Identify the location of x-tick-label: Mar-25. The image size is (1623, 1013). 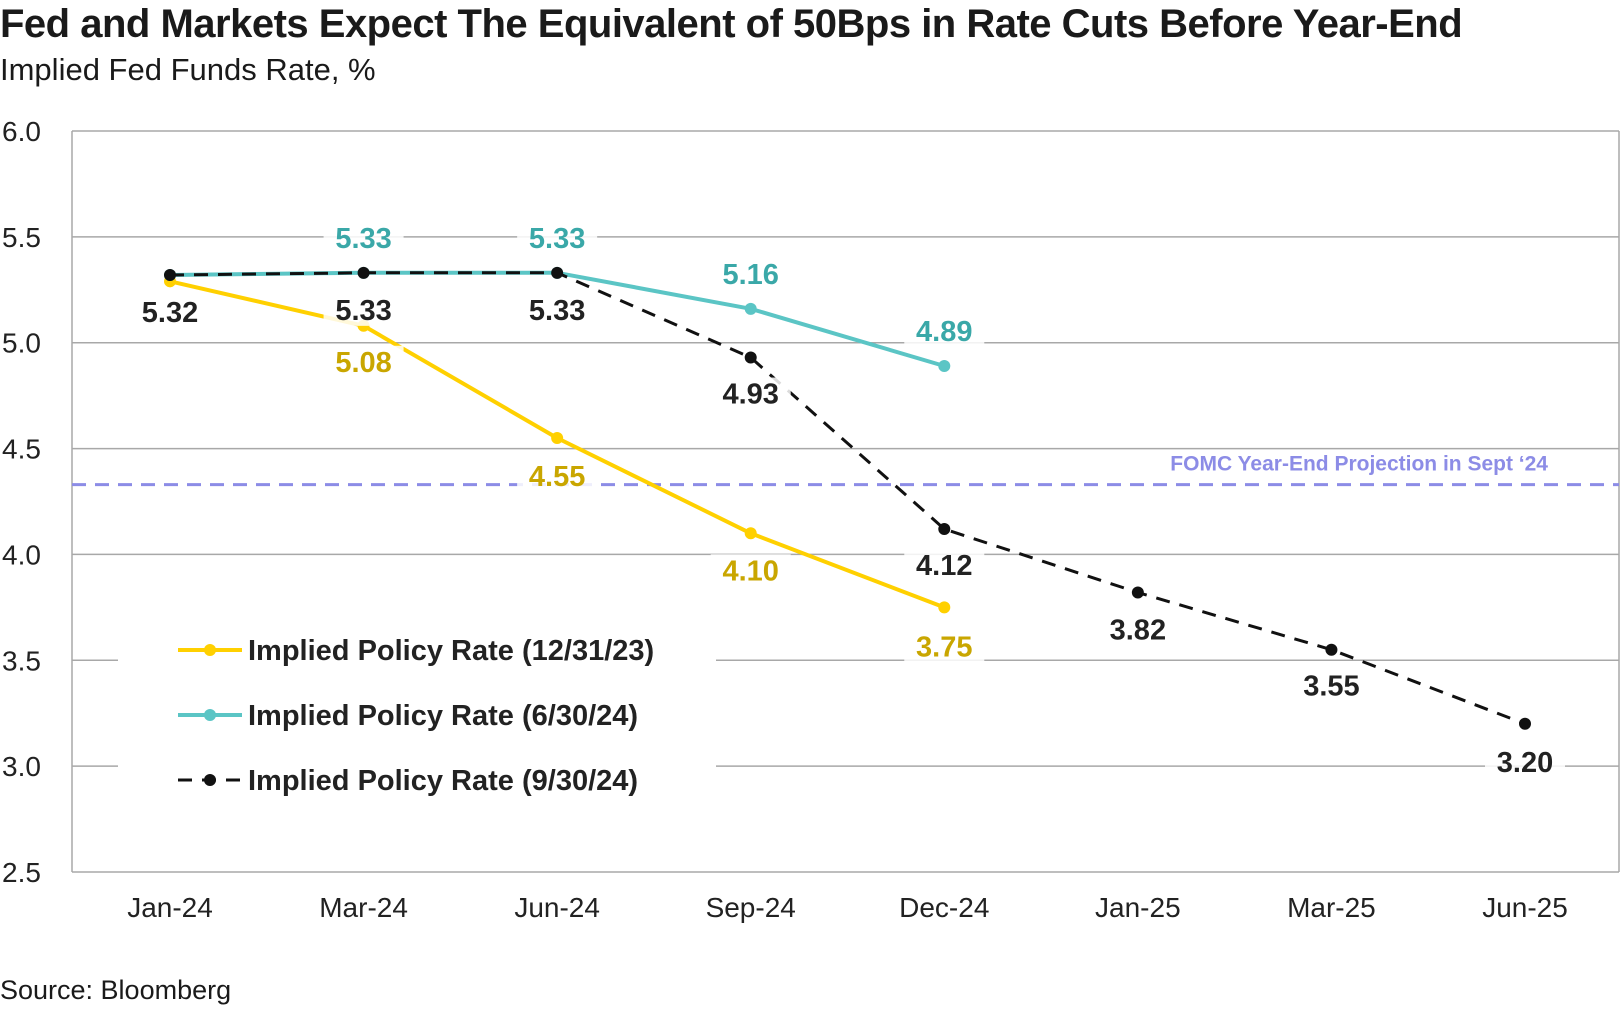
(1331, 907).